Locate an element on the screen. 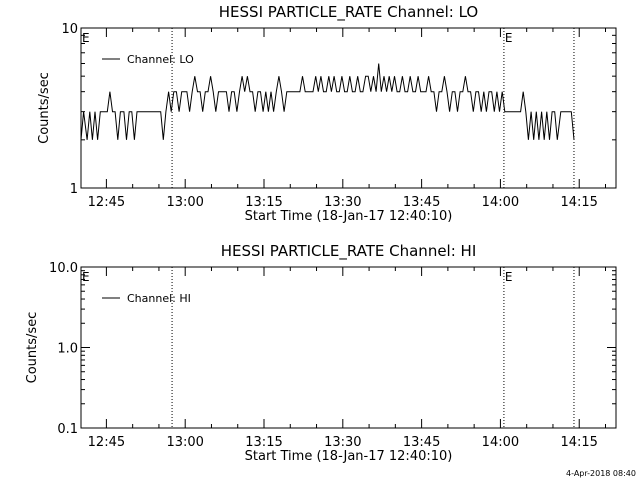 The height and width of the screenshot is (480, 640). panel-1-legend-label: Channel: LO is located at coordinates (160, 59).